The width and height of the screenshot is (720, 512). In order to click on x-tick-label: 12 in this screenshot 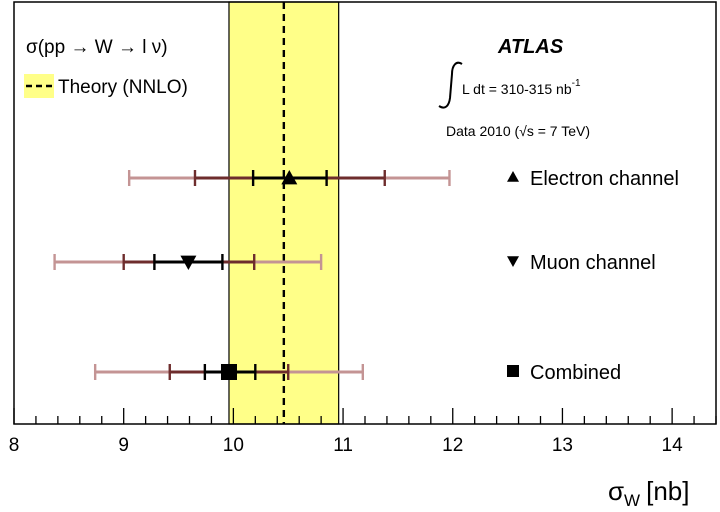, I will do `click(452, 445)`.